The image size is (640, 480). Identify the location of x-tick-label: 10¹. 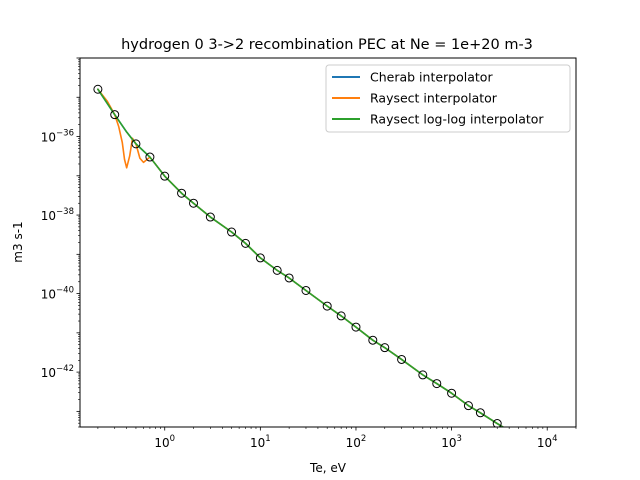
(260, 442).